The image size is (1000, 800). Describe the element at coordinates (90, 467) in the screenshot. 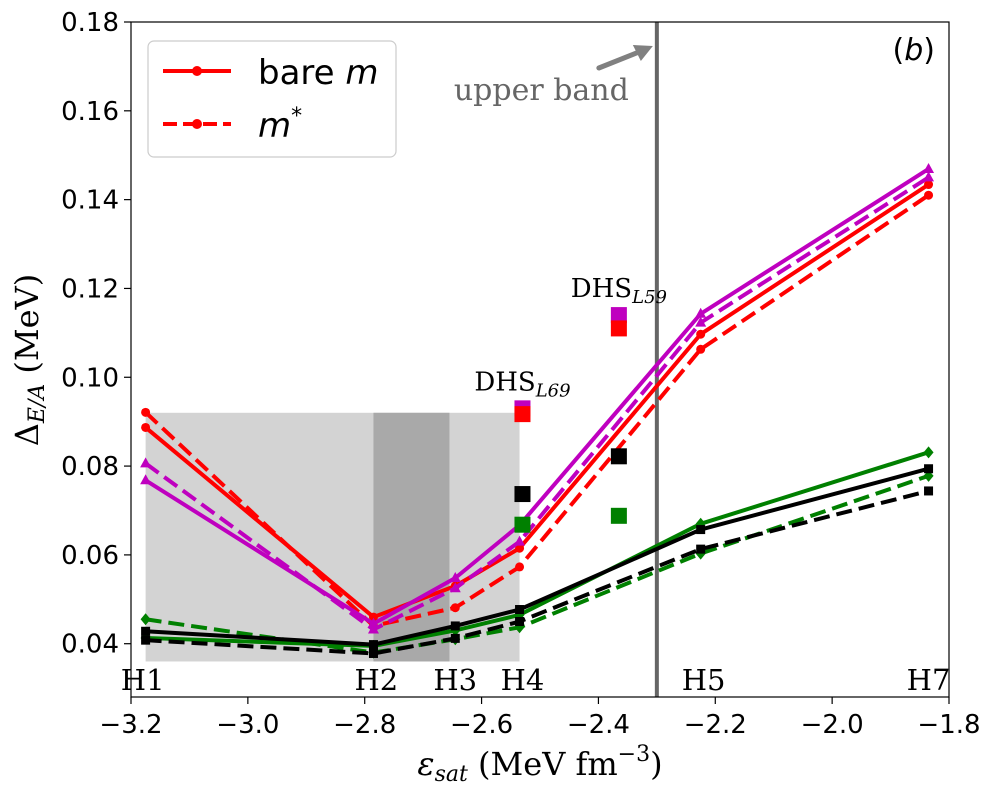

I see `y-tick-label-2: 0.08` at that location.